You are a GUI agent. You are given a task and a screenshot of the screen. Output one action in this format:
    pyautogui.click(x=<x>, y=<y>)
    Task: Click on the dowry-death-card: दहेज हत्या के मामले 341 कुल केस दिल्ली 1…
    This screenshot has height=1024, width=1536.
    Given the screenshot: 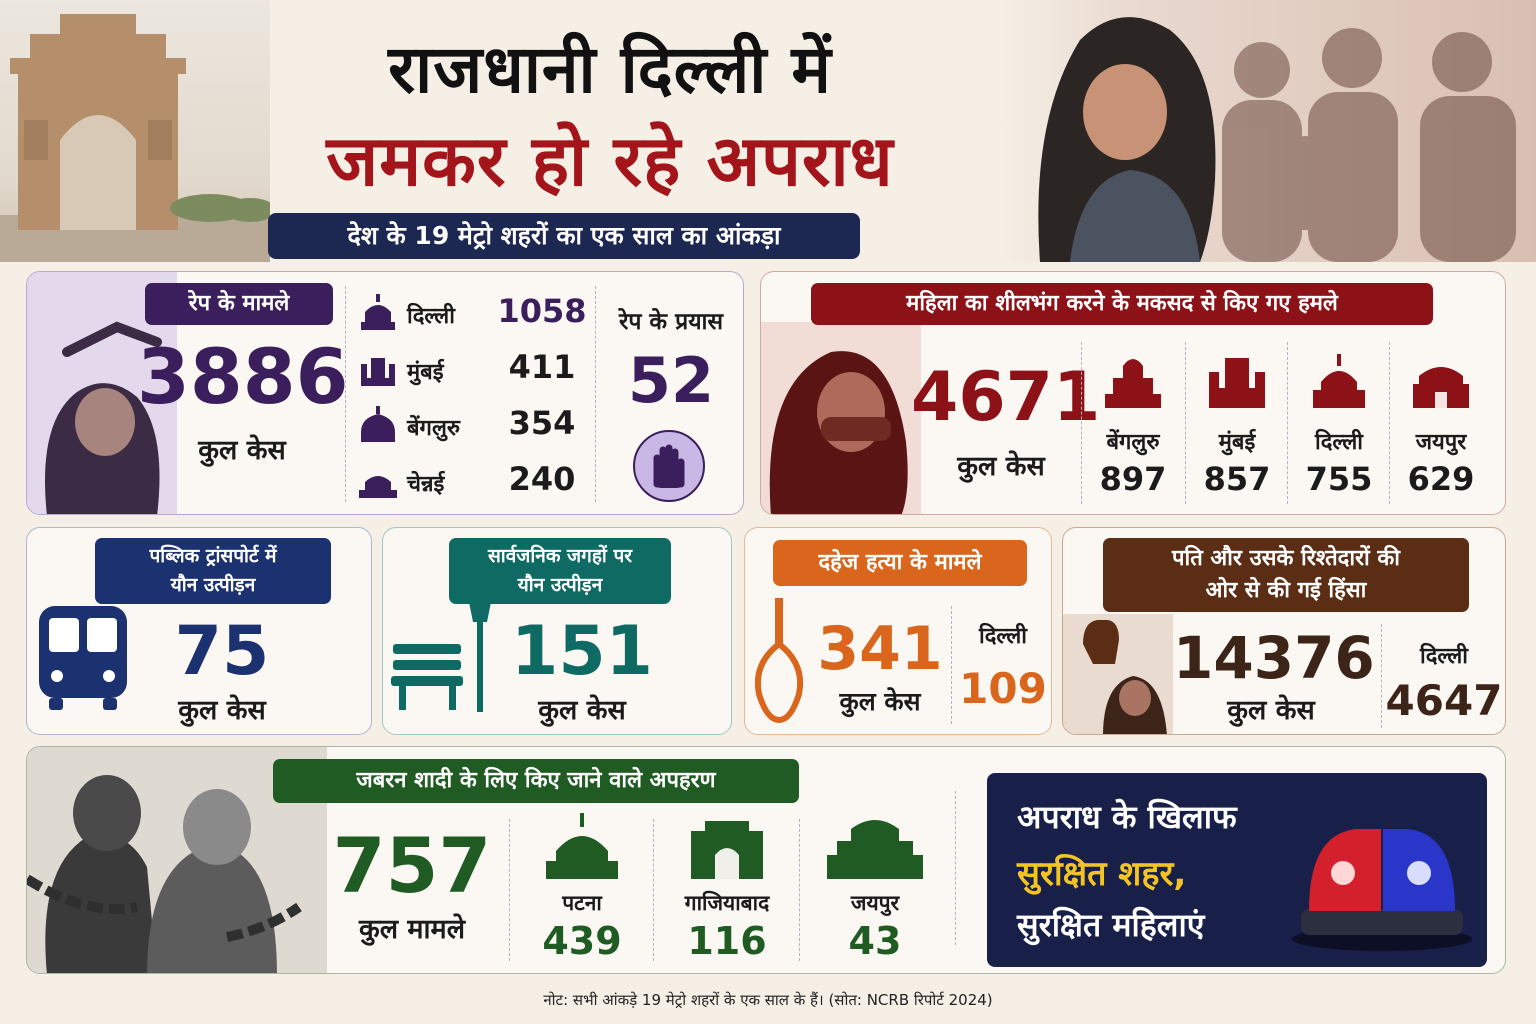 What is the action you would take?
    pyautogui.click(x=898, y=631)
    